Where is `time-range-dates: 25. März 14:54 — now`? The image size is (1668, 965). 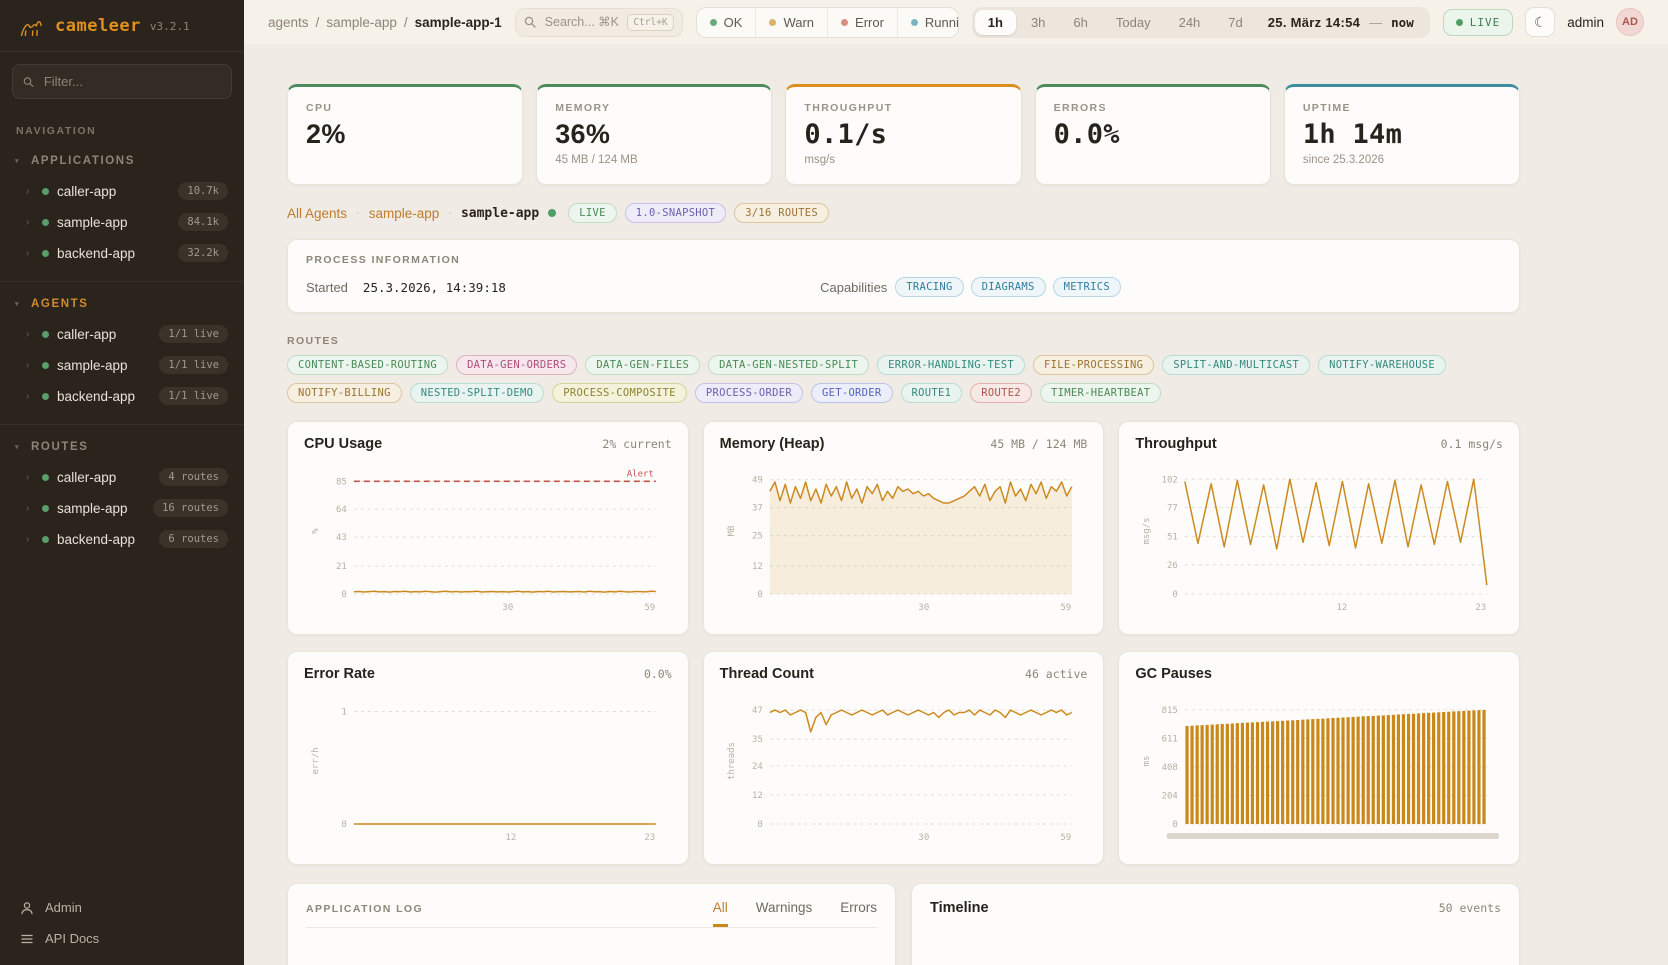 time-range-dates: 25. März 14:54 — now is located at coordinates (1341, 22).